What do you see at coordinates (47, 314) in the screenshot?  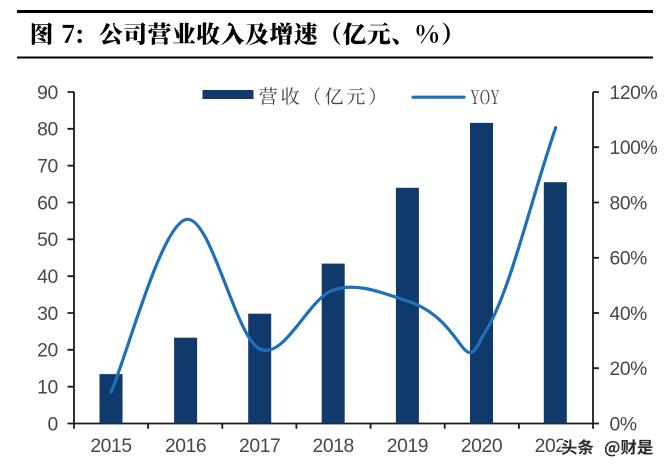 I see `svg-text: 30` at bounding box center [47, 314].